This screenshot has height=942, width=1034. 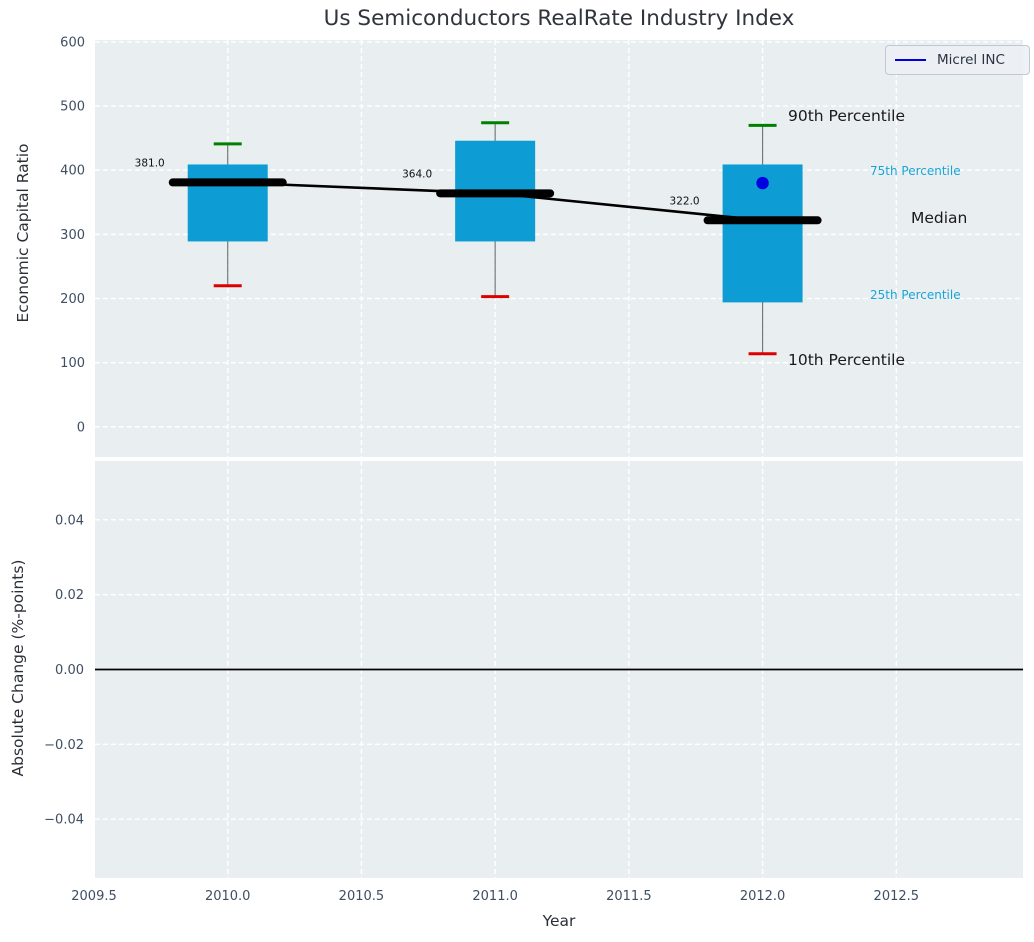 What do you see at coordinates (228, 896) in the screenshot?
I see `x-tick-label: 2010.0` at bounding box center [228, 896].